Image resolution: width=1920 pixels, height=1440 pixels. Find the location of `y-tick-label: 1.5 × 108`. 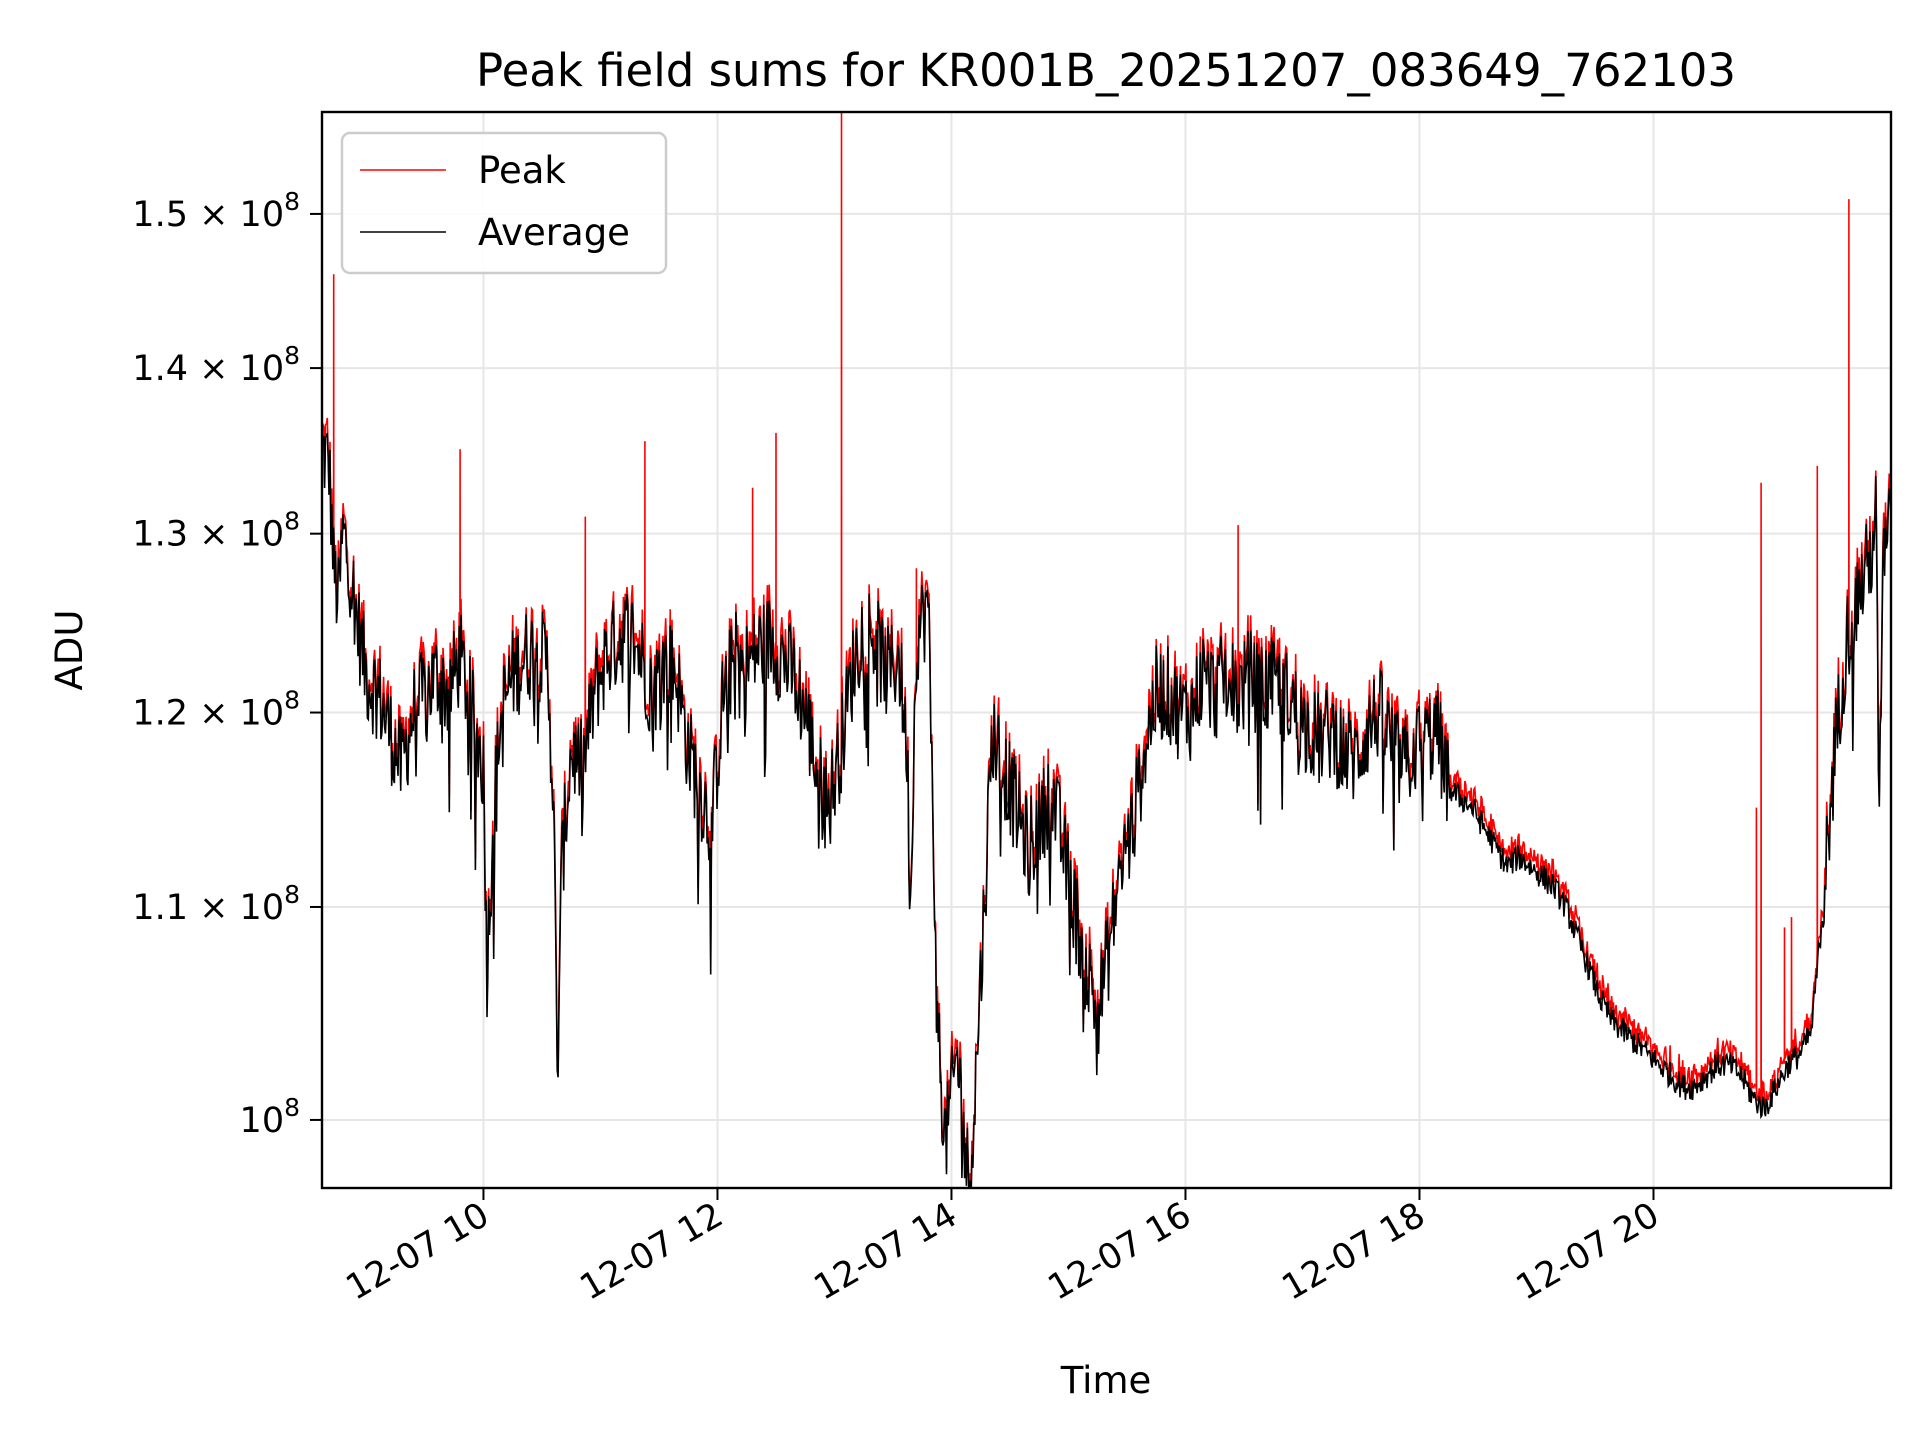

y-tick-label: 1.5 × 108 is located at coordinates (216, 211).